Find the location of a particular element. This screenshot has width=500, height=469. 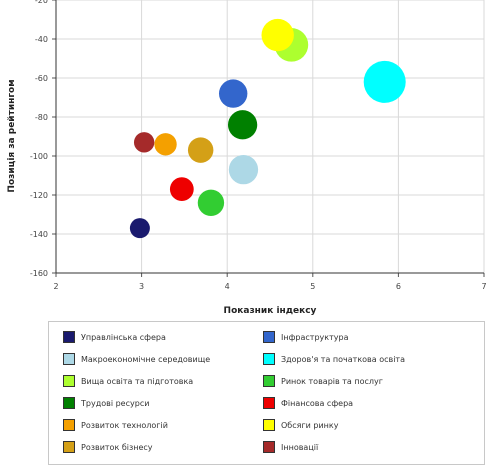

legend-label: Розвиток бізнесу is located at coordinates (117, 447).